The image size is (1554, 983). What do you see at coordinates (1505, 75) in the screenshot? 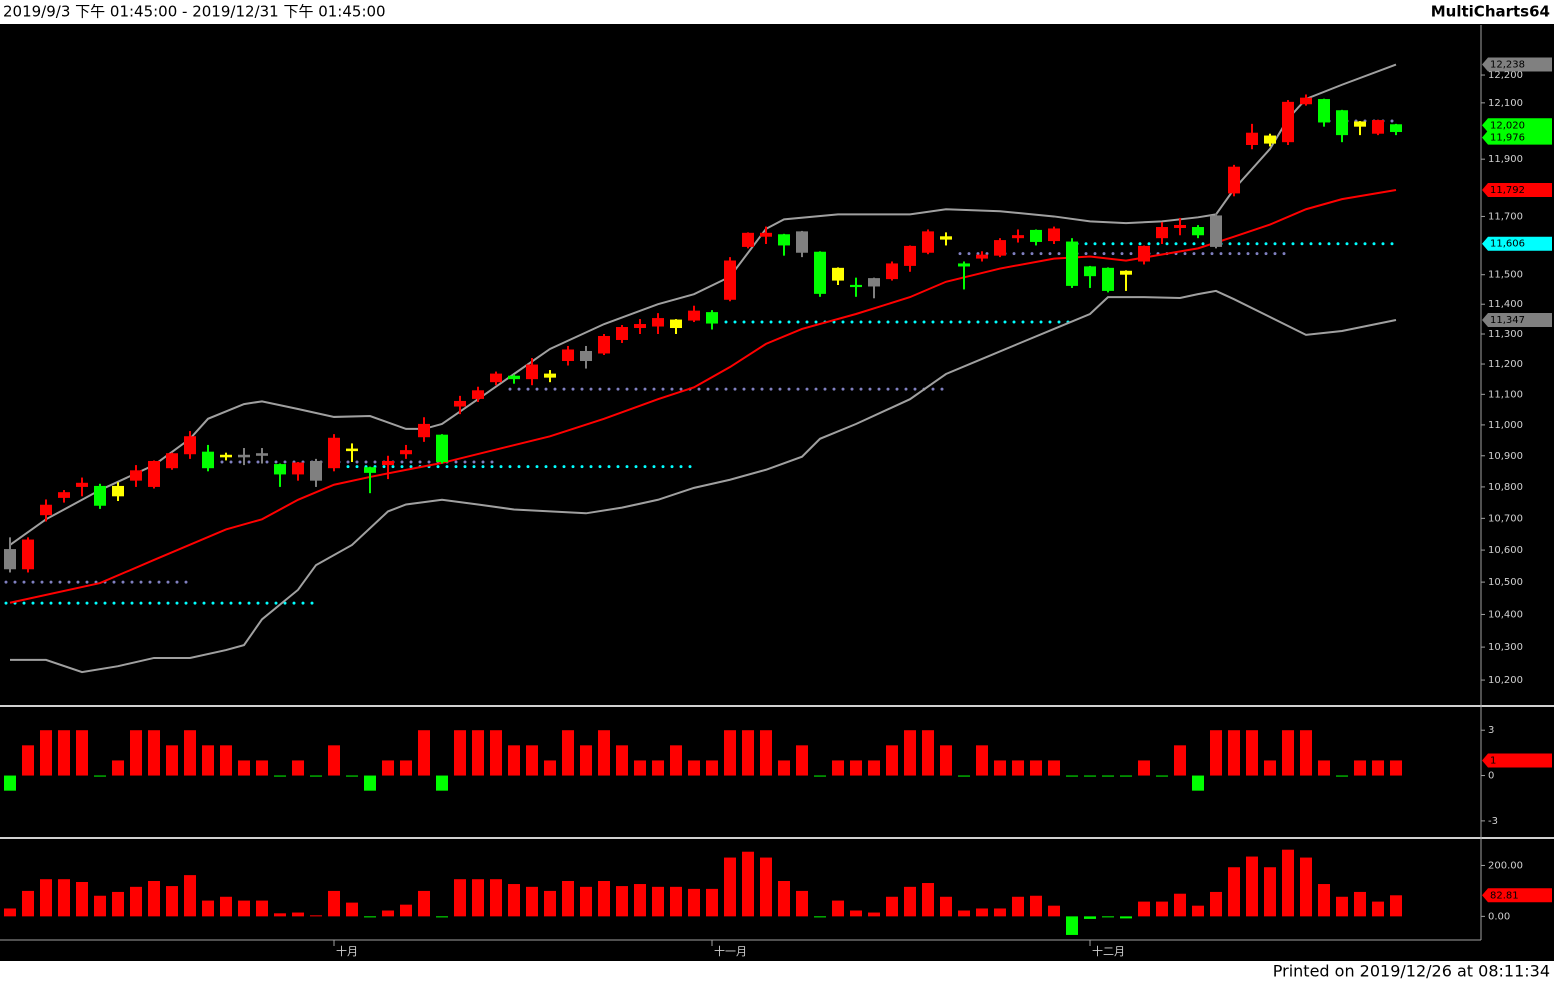
I see `y-tick-label: 12,200` at bounding box center [1505, 75].